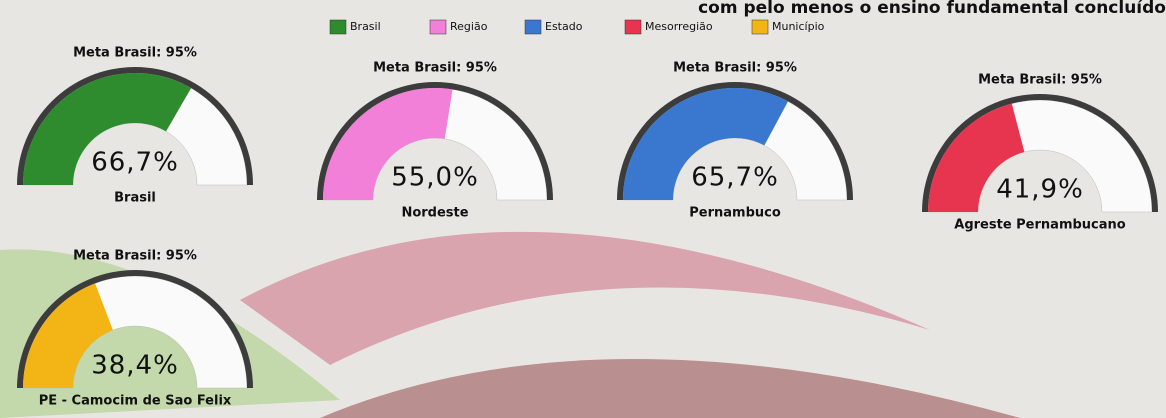 The width and height of the screenshot is (1166, 418). What do you see at coordinates (135, 366) in the screenshot?
I see `gauge-value-label: 38,4%` at bounding box center [135, 366].